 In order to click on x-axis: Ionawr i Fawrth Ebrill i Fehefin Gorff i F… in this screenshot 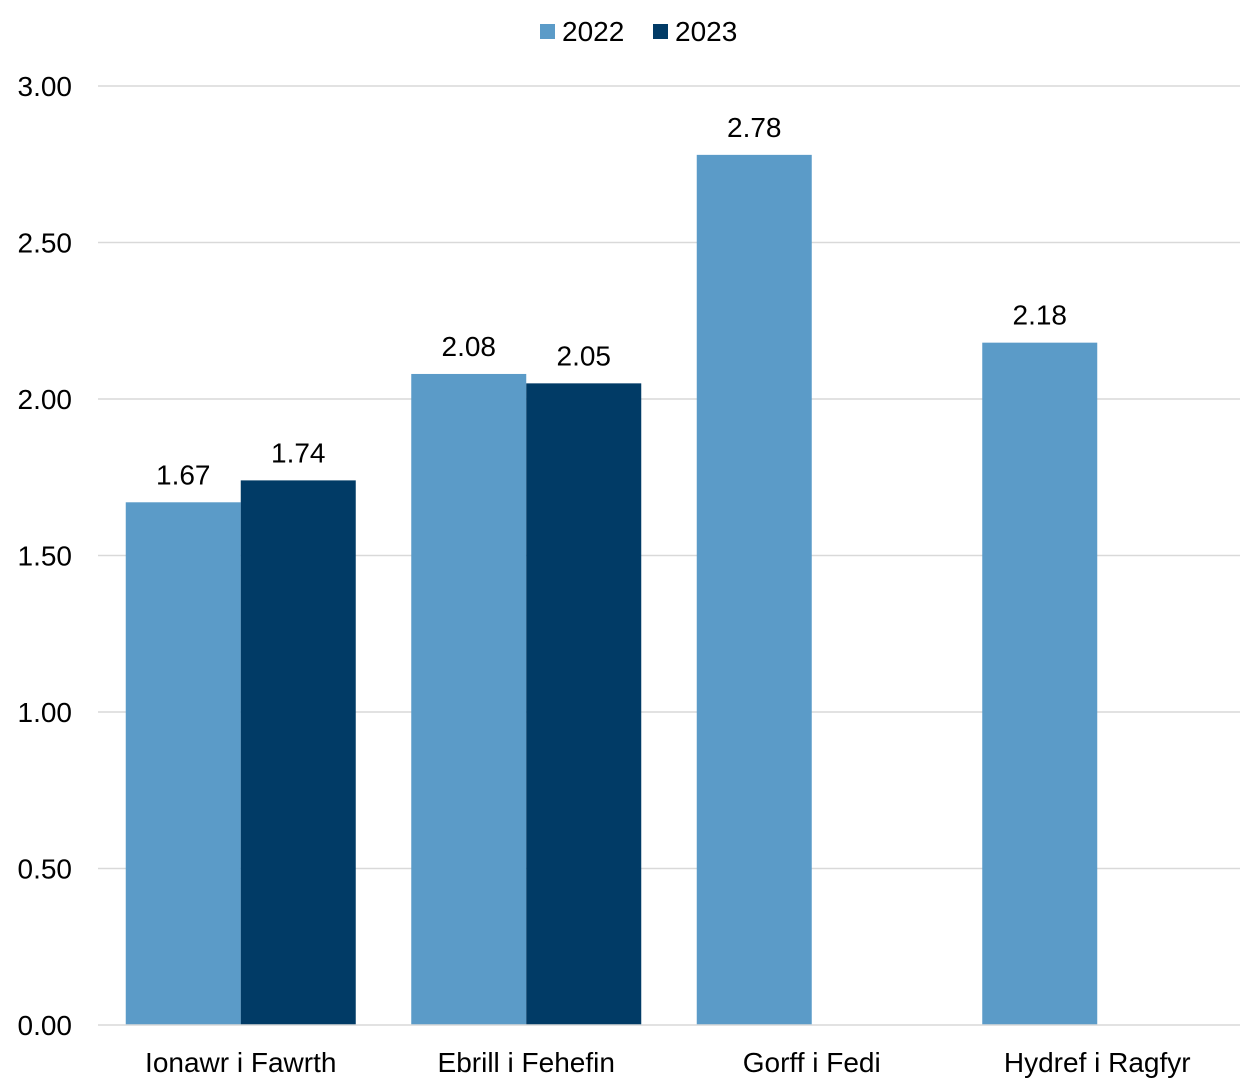, I will do `click(669, 1051)`.